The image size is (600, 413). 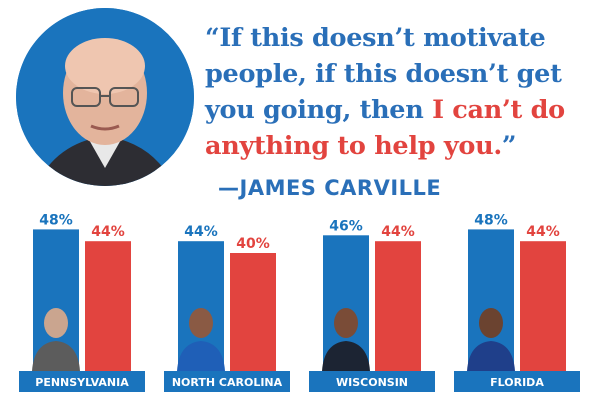 I want to click on bar-label-series2-1: 40%, so click(x=253, y=244).